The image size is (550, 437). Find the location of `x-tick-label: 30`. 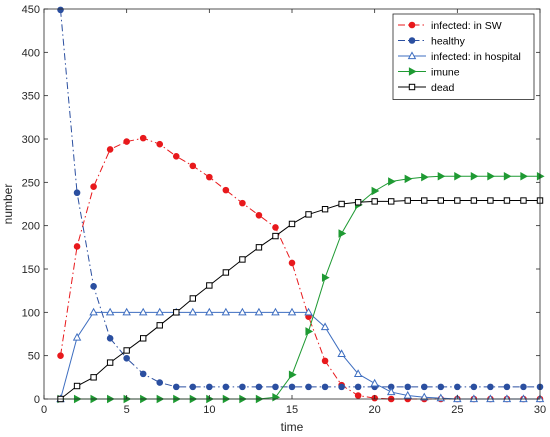

x-tick-label: 30 is located at coordinates (540, 410).